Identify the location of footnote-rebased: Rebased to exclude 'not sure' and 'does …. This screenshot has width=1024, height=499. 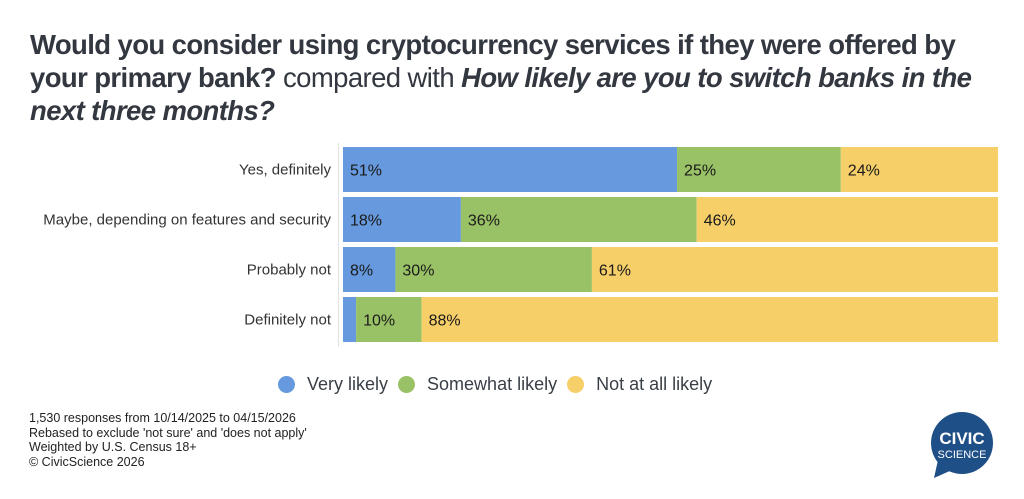
(168, 432).